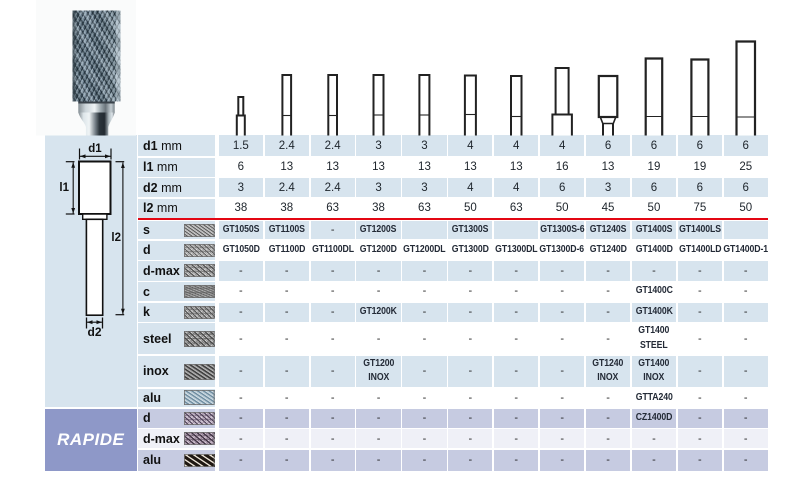  What do you see at coordinates (116, 238) in the screenshot?
I see `svg-text: l2` at bounding box center [116, 238].